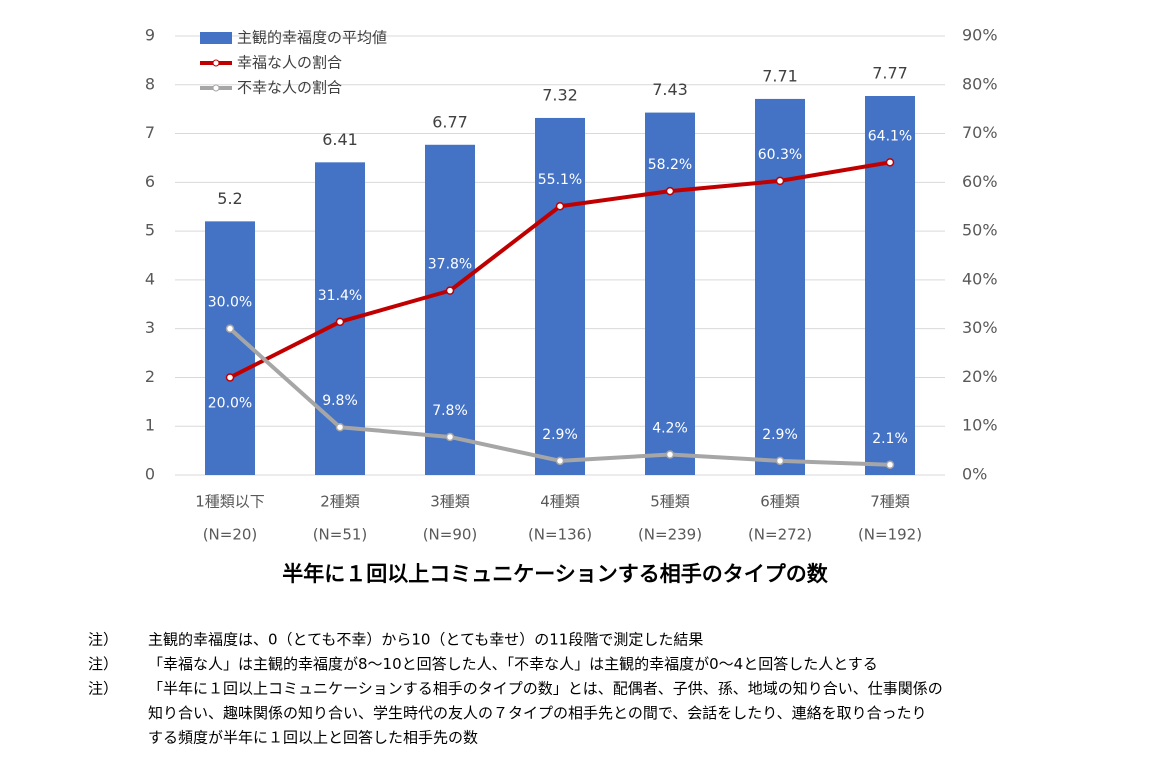 This screenshot has width=1172, height=773. I want to click on y2-tick-label: 10%, so click(980, 425).